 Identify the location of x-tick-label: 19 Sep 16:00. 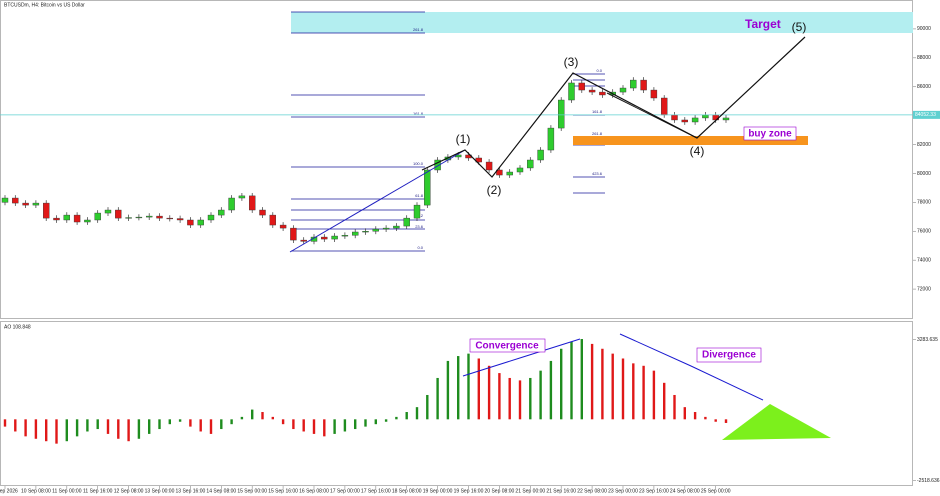
(469, 491).